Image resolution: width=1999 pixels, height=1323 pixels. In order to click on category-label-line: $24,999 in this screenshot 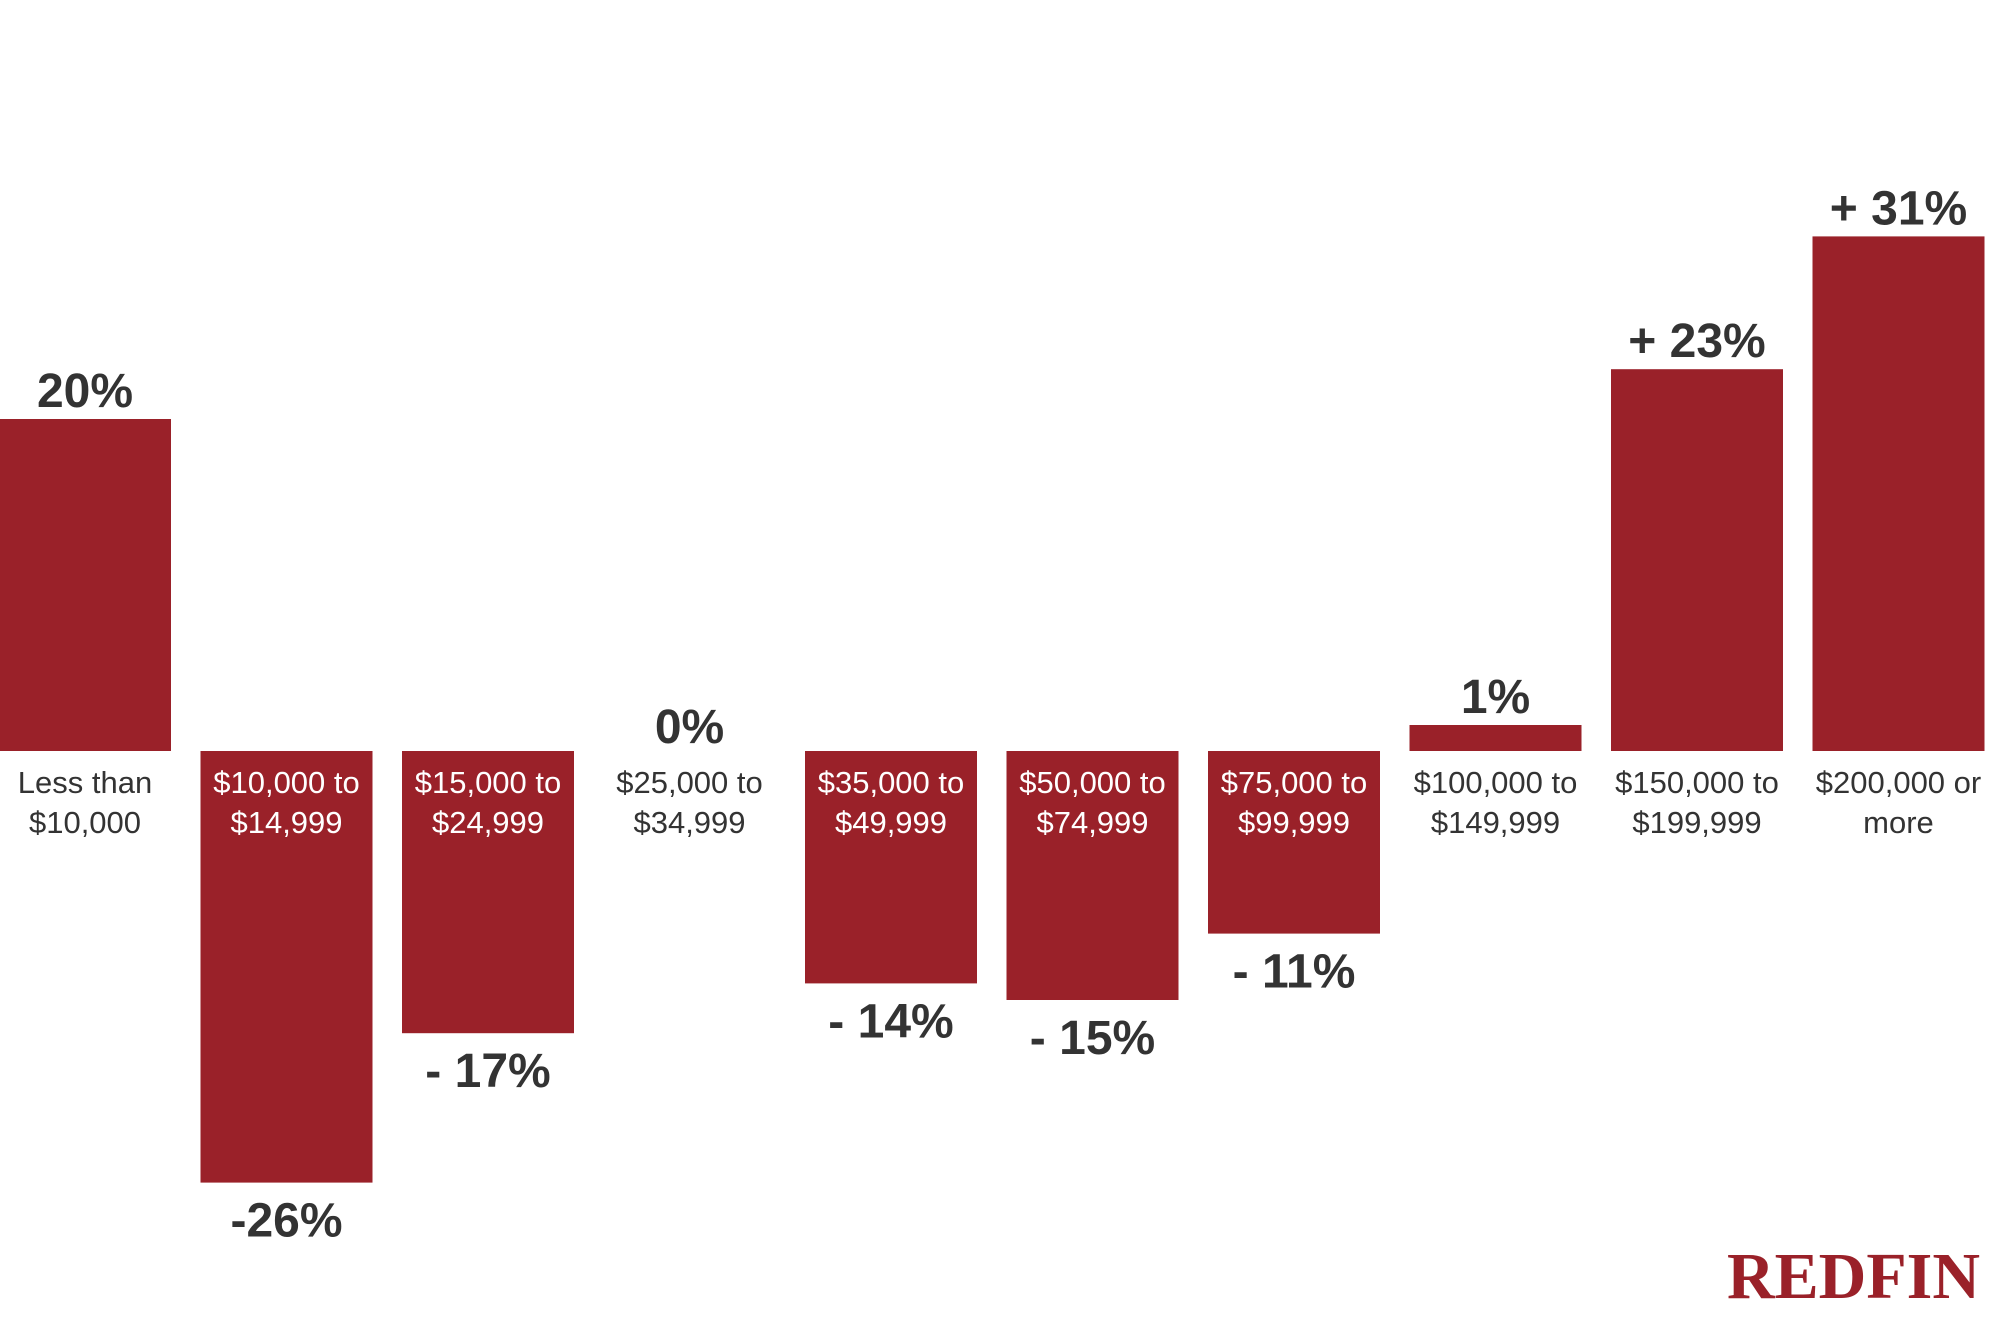, I will do `click(488, 822)`.